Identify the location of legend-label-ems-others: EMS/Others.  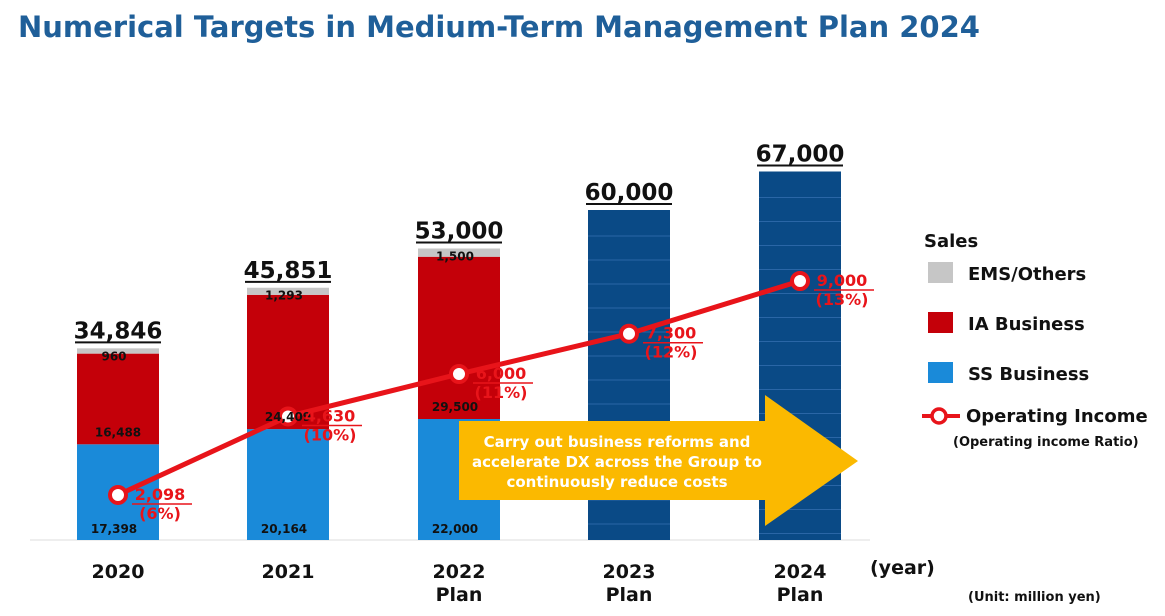
(1027, 274).